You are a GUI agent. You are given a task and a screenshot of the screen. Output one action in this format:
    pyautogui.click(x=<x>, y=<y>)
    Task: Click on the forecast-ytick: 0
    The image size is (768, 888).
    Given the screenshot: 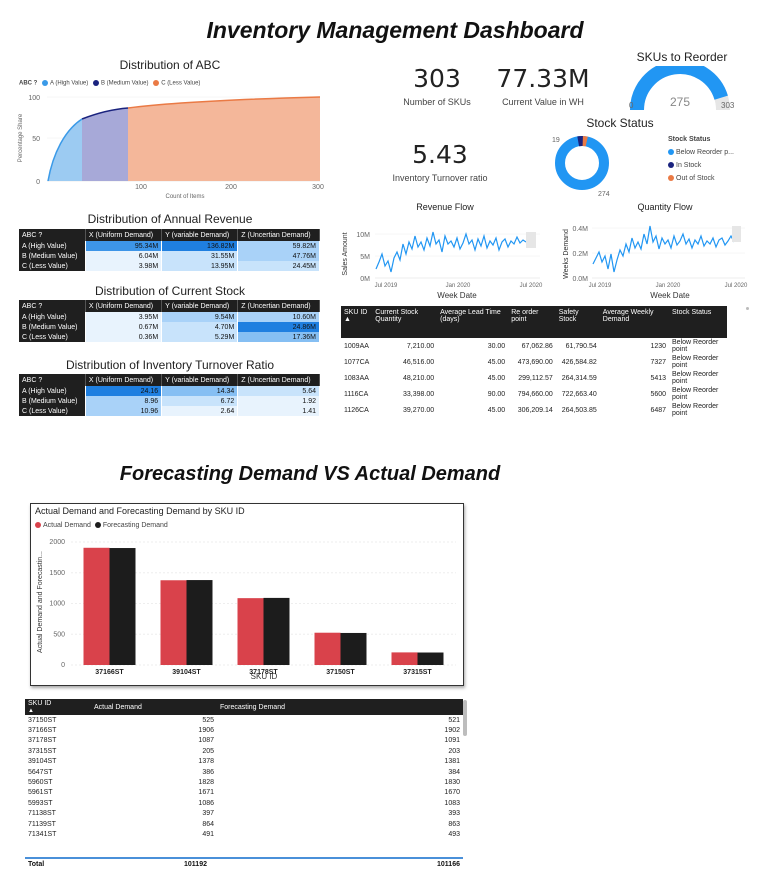 What is the action you would take?
    pyautogui.click(x=63, y=665)
    